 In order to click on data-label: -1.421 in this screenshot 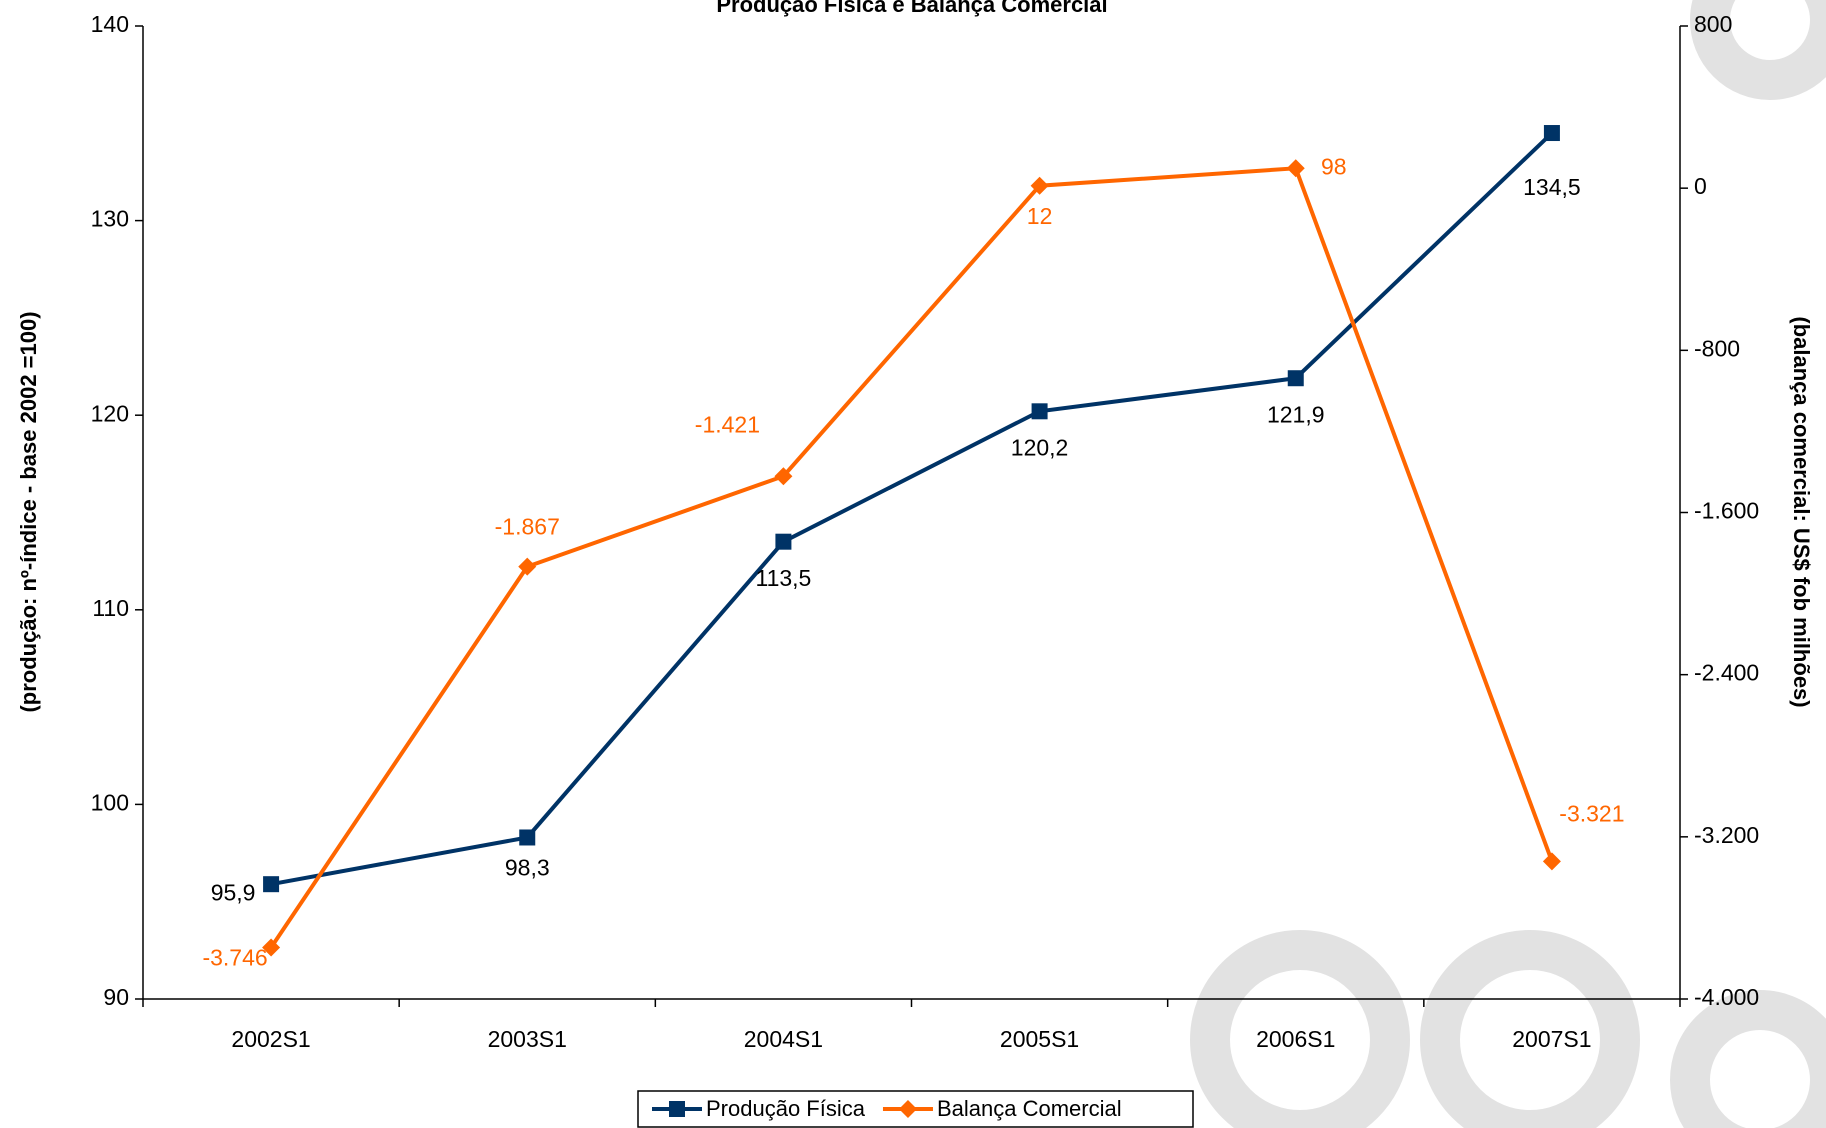, I will do `click(727, 424)`.